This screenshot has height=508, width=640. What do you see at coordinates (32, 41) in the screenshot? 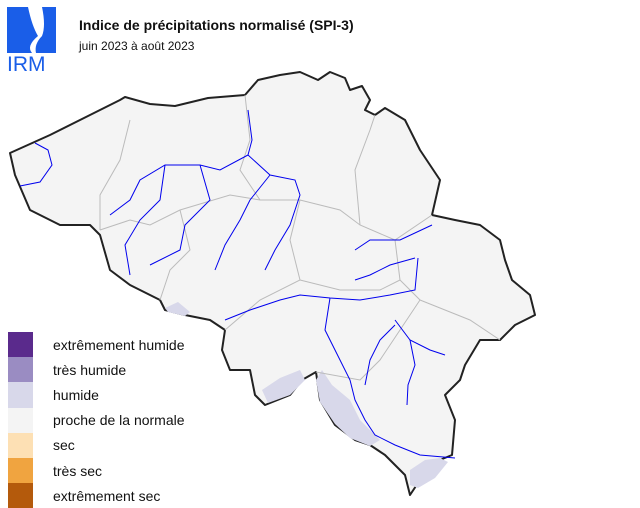
I see `irm-logo: IRM` at bounding box center [32, 41].